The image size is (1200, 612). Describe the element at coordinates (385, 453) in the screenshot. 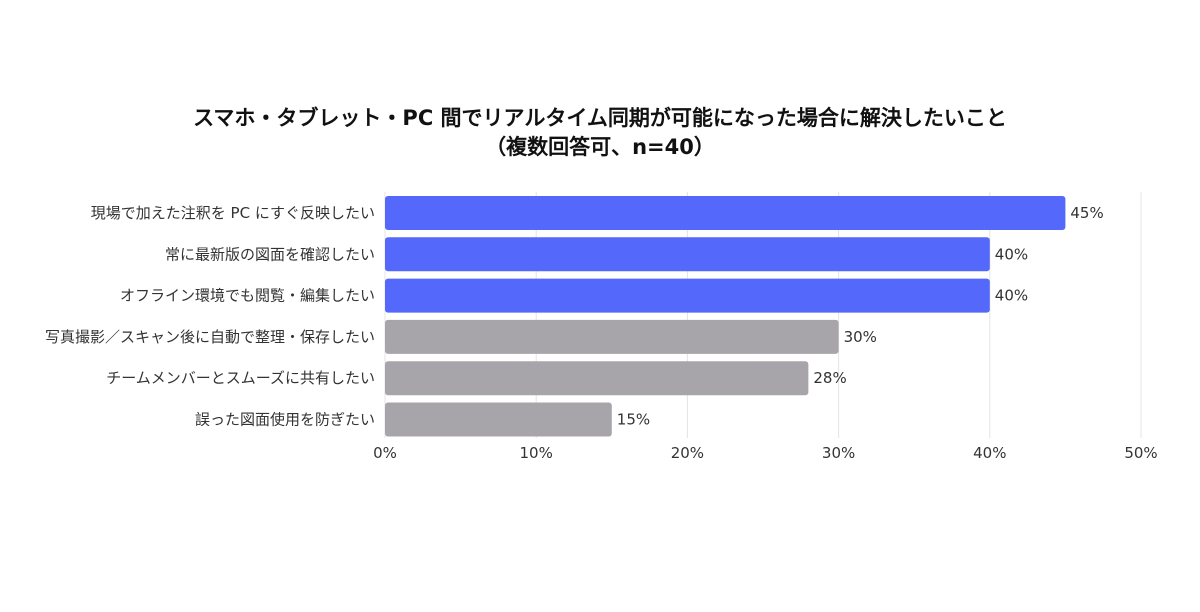

I see `x-tick-label: 0%` at that location.